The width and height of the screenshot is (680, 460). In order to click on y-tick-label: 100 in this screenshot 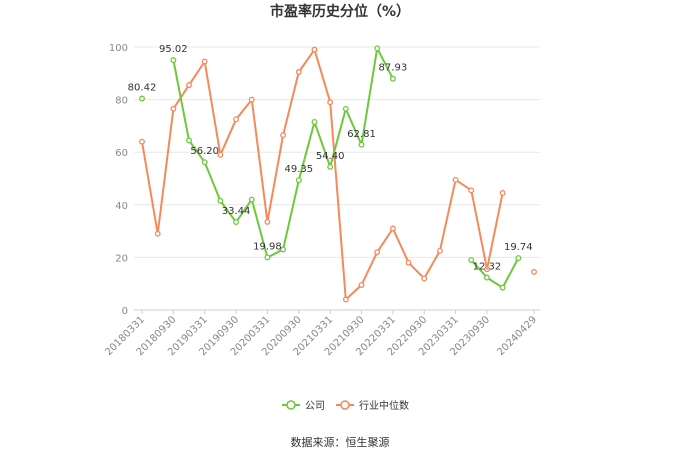, I will do `click(118, 48)`.